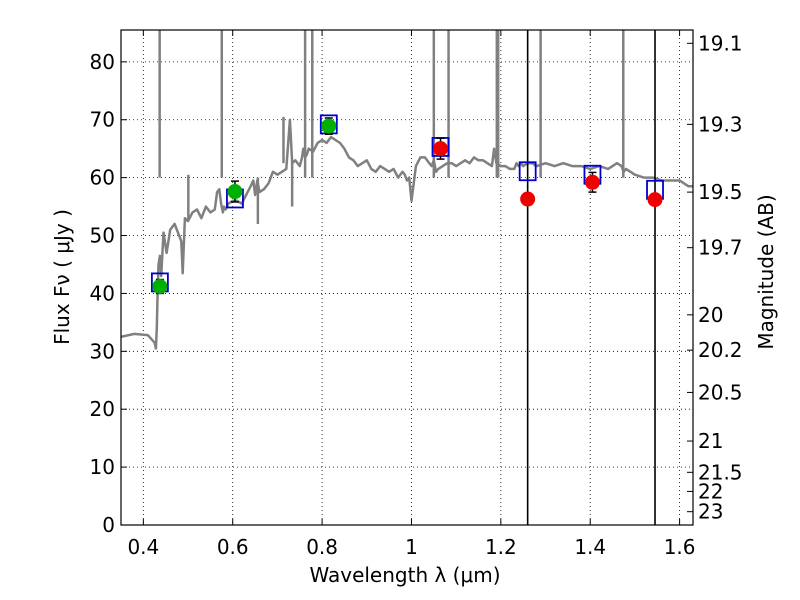  I want to click on x-axis-label: Wavelength λ (μm), so click(404, 575).